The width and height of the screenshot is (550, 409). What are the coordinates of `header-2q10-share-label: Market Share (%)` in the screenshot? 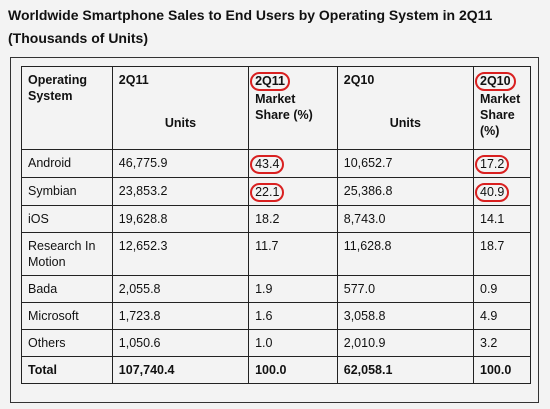 It's located at (500, 115).